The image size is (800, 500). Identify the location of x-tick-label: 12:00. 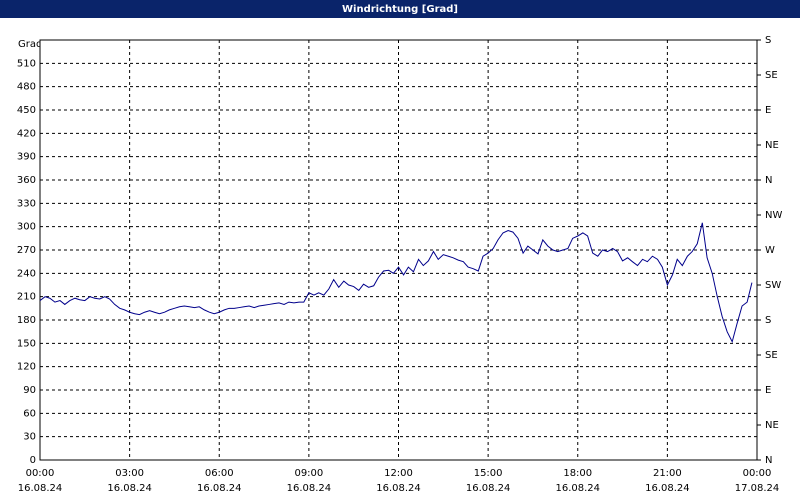
(398, 473).